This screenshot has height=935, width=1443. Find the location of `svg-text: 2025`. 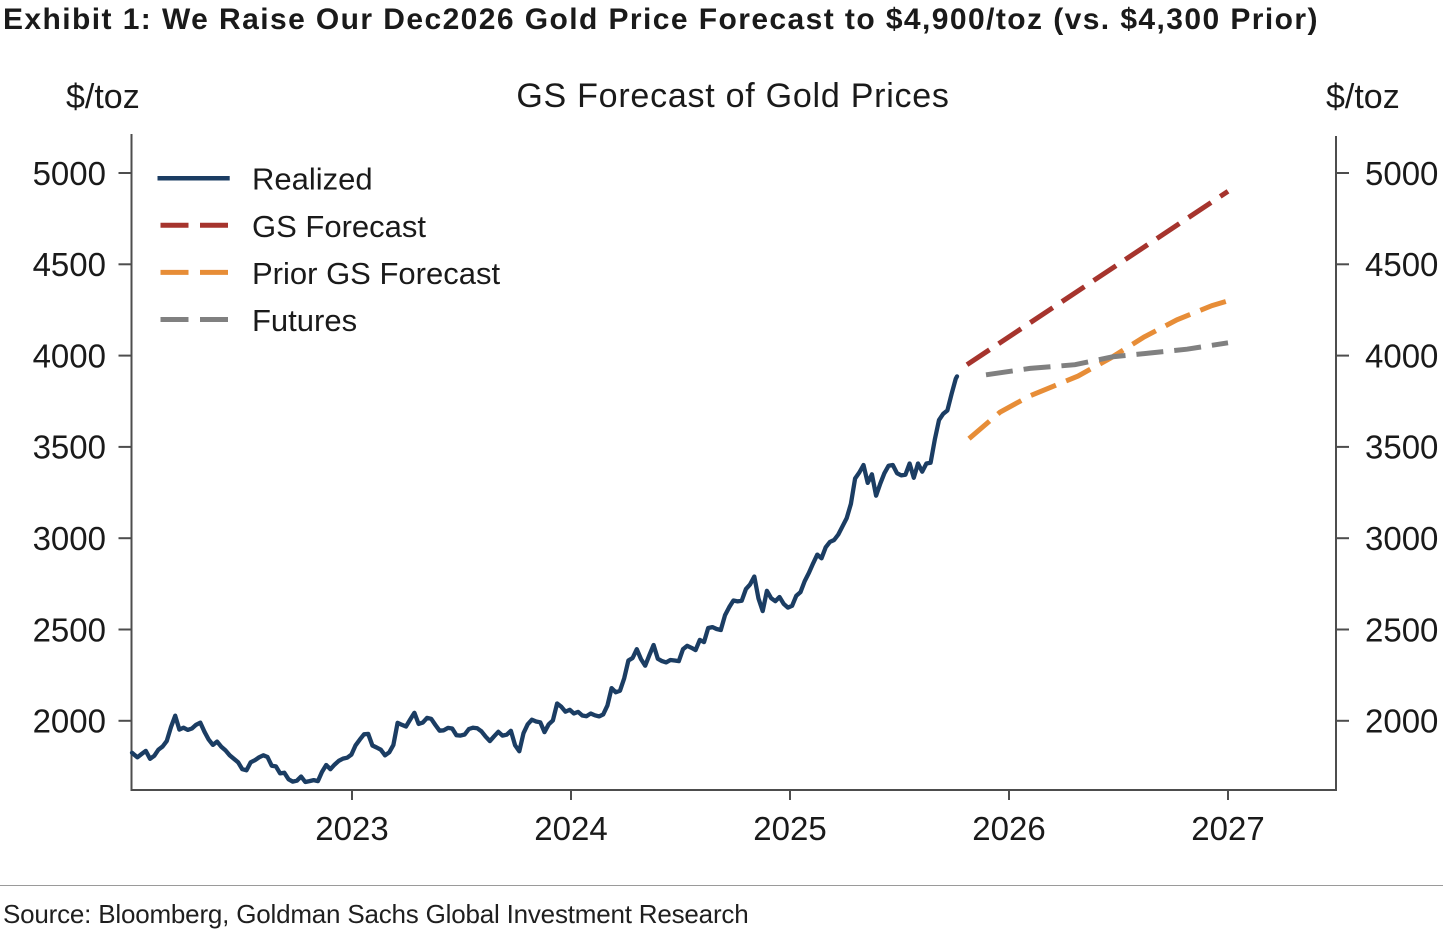

svg-text: 2025 is located at coordinates (789, 828).